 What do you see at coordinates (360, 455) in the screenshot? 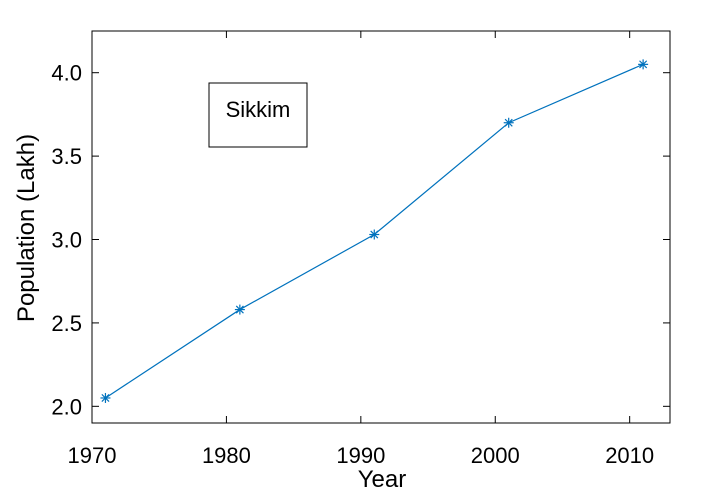
I see `x-tick-label: 1990` at bounding box center [360, 455].